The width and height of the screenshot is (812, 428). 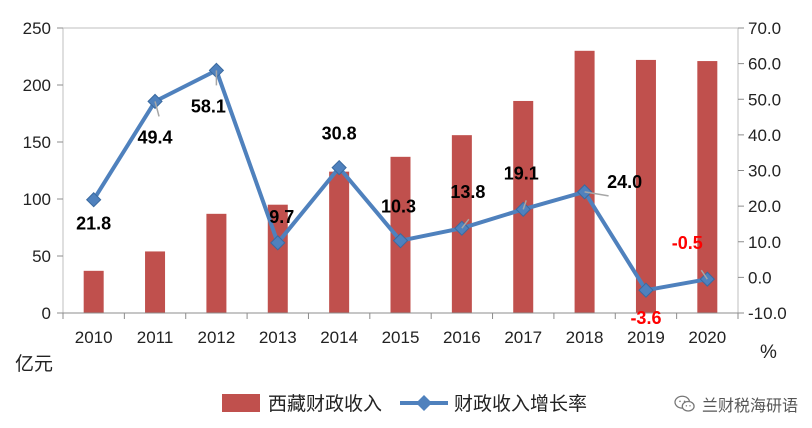 I want to click on x-tick-label-2012: 2012, so click(x=216, y=337).